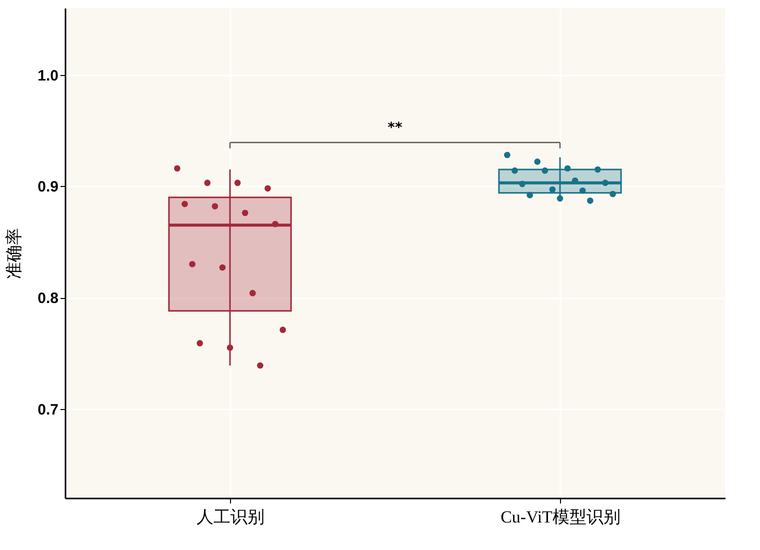  What do you see at coordinates (395, 128) in the screenshot?
I see `annotation: **` at bounding box center [395, 128].